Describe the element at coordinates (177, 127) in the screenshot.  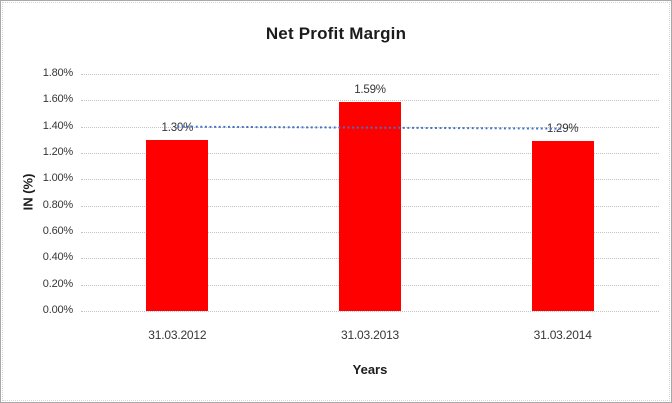
I see `bar-data-label: 1.30%` at that location.